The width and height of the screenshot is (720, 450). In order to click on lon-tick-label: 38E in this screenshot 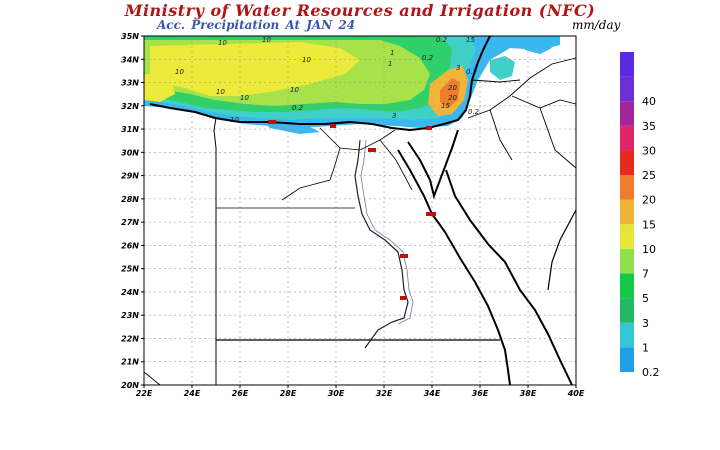, I will do `click(528, 393)`.